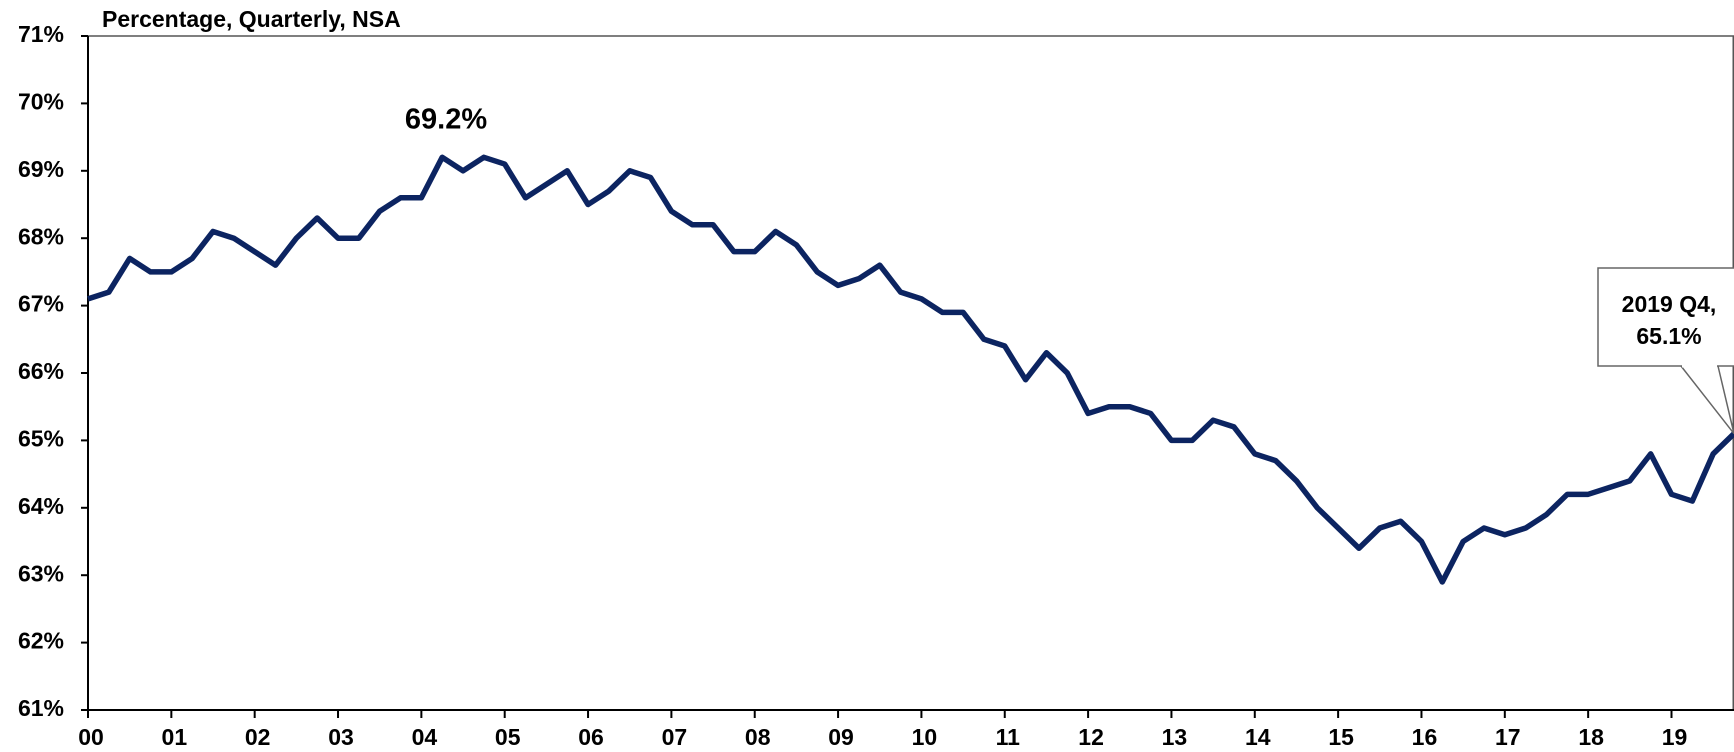  What do you see at coordinates (1341, 737) in the screenshot?
I see `x-tick-label: 15` at bounding box center [1341, 737].